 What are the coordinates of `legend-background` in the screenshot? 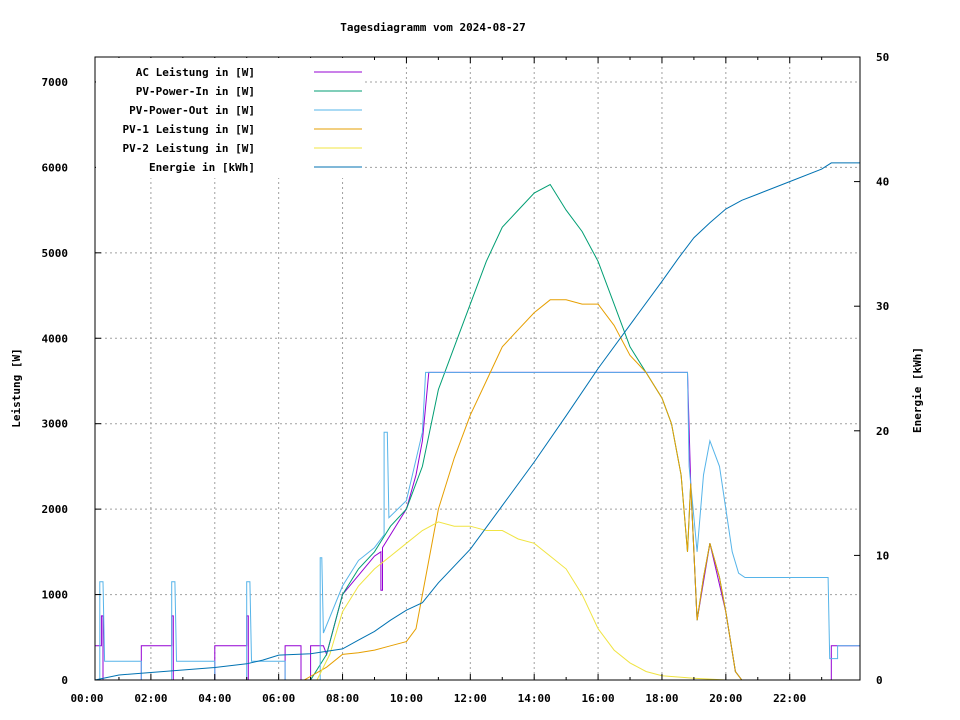 It's located at (230, 118).